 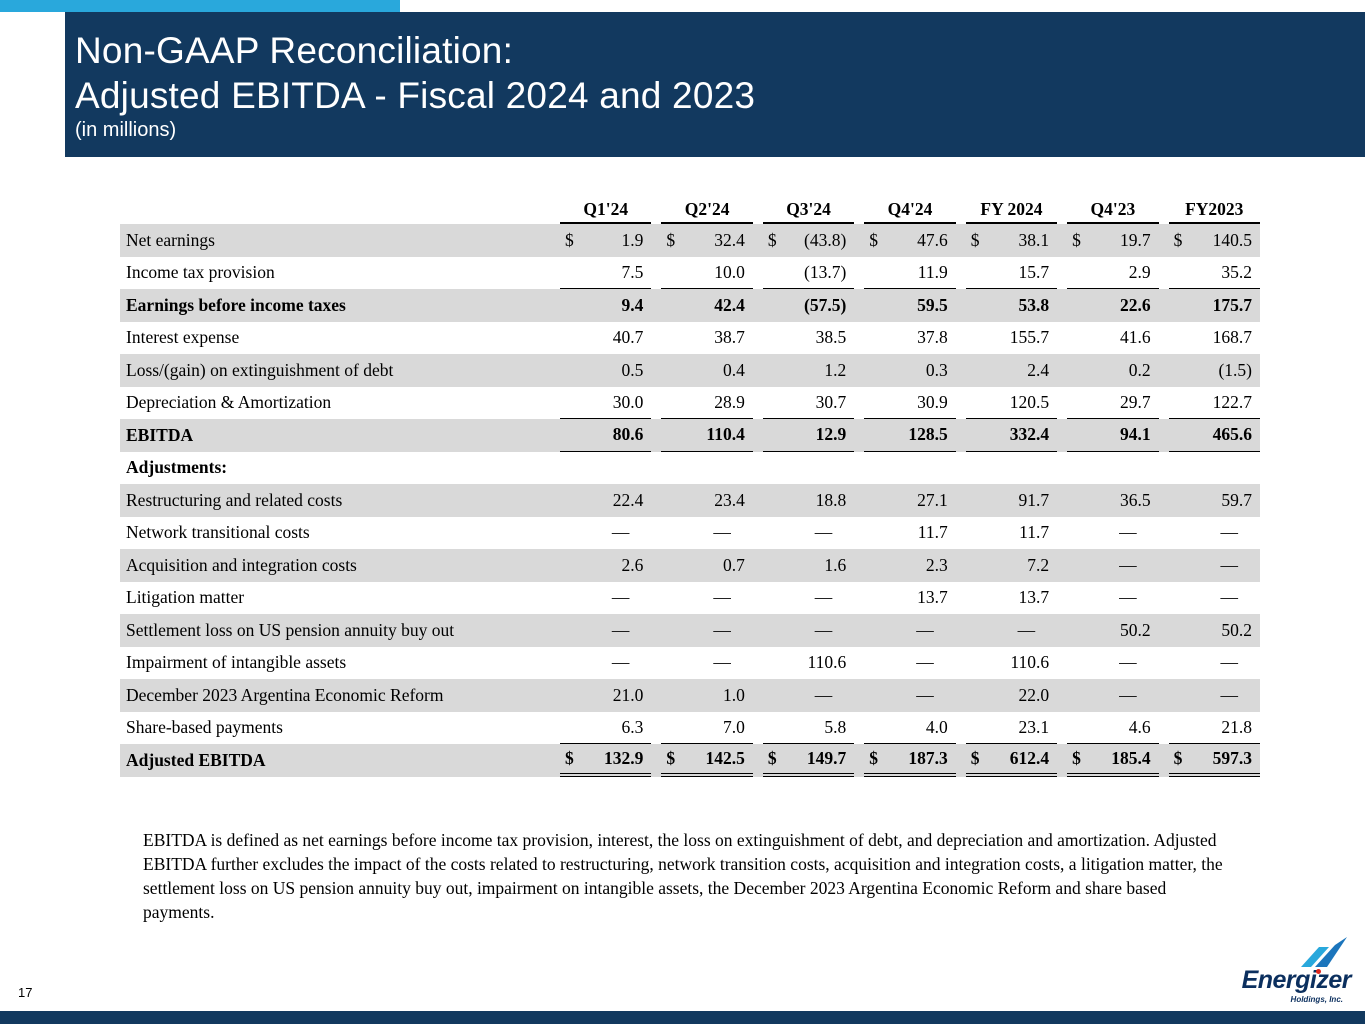 What do you see at coordinates (909, 338) in the screenshot?
I see `cell-value: 37.8` at bounding box center [909, 338].